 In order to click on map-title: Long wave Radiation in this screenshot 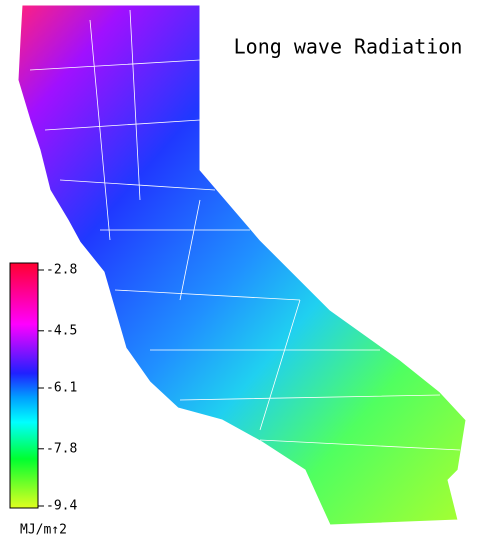, I will do `click(348, 47)`.